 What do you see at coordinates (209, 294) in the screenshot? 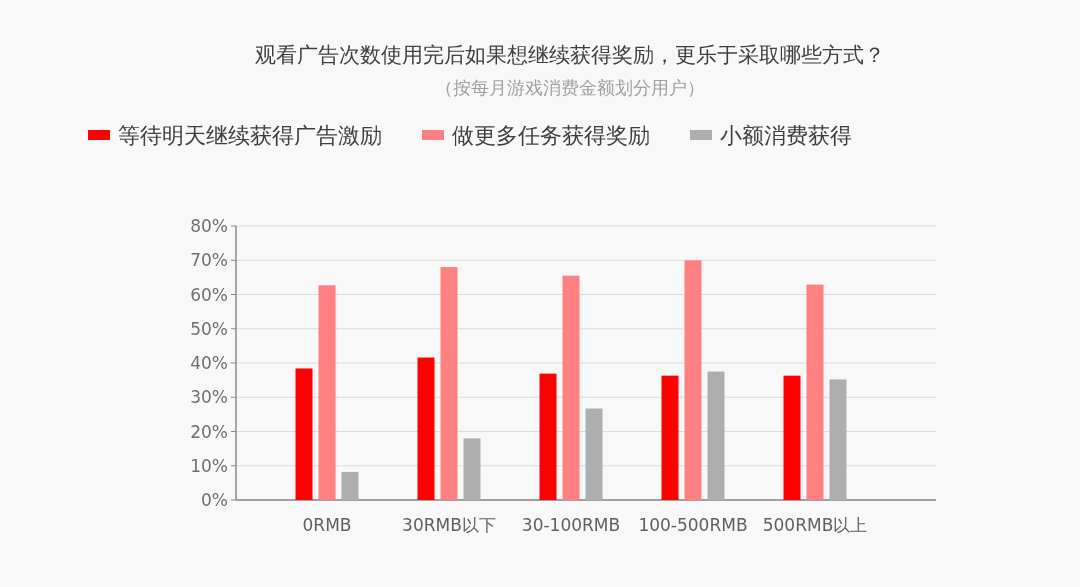
I see `y-tick-label: 60%` at bounding box center [209, 294].